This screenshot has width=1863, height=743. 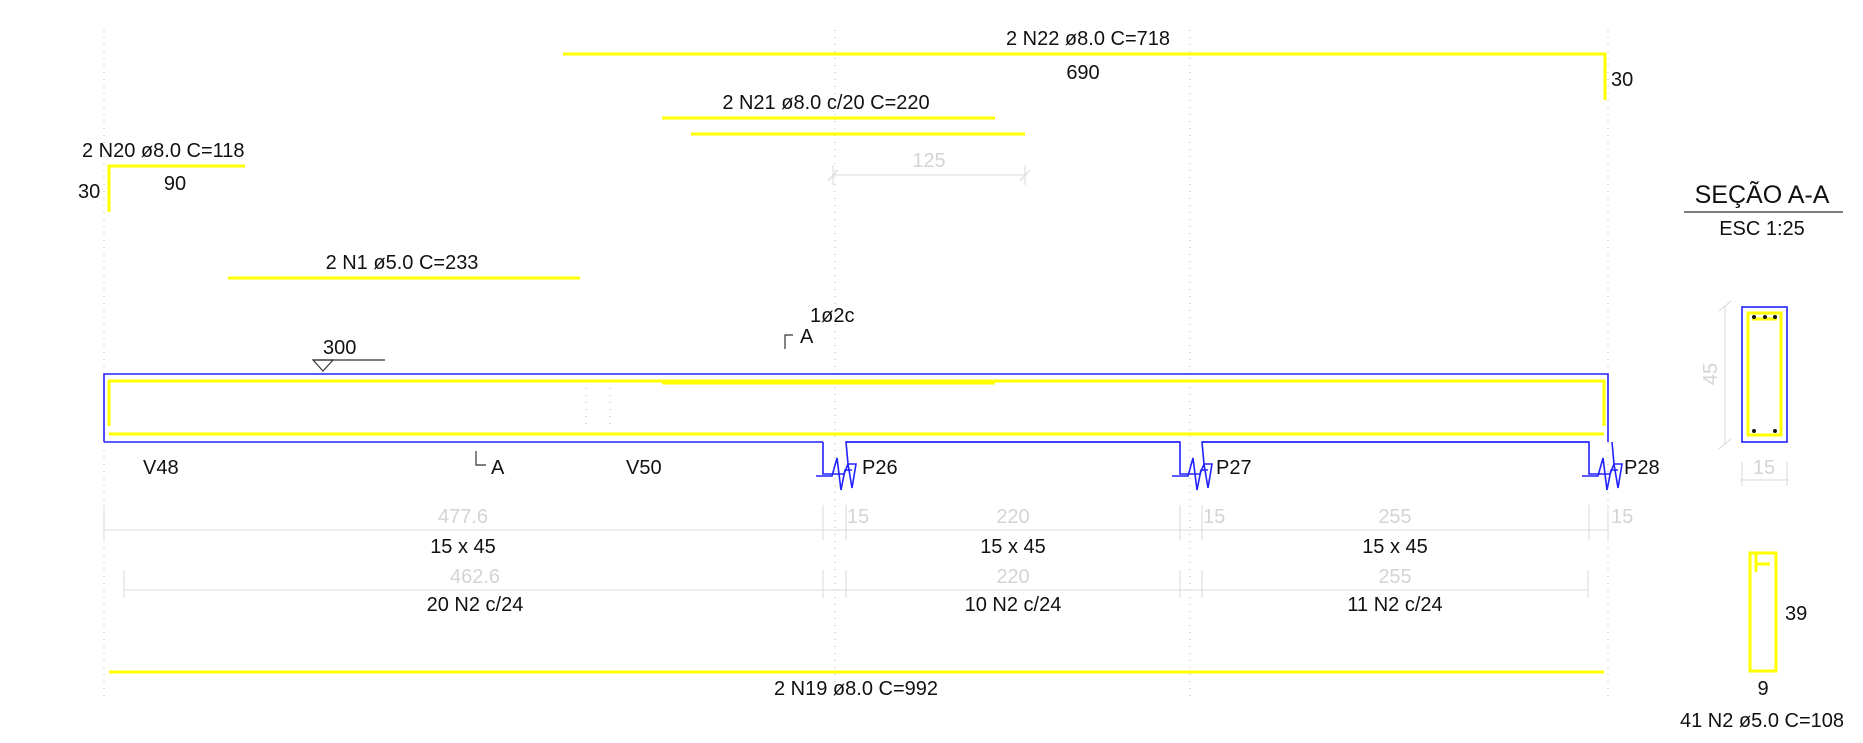 I want to click on support-label-p28: P28, so click(x=1642, y=468).